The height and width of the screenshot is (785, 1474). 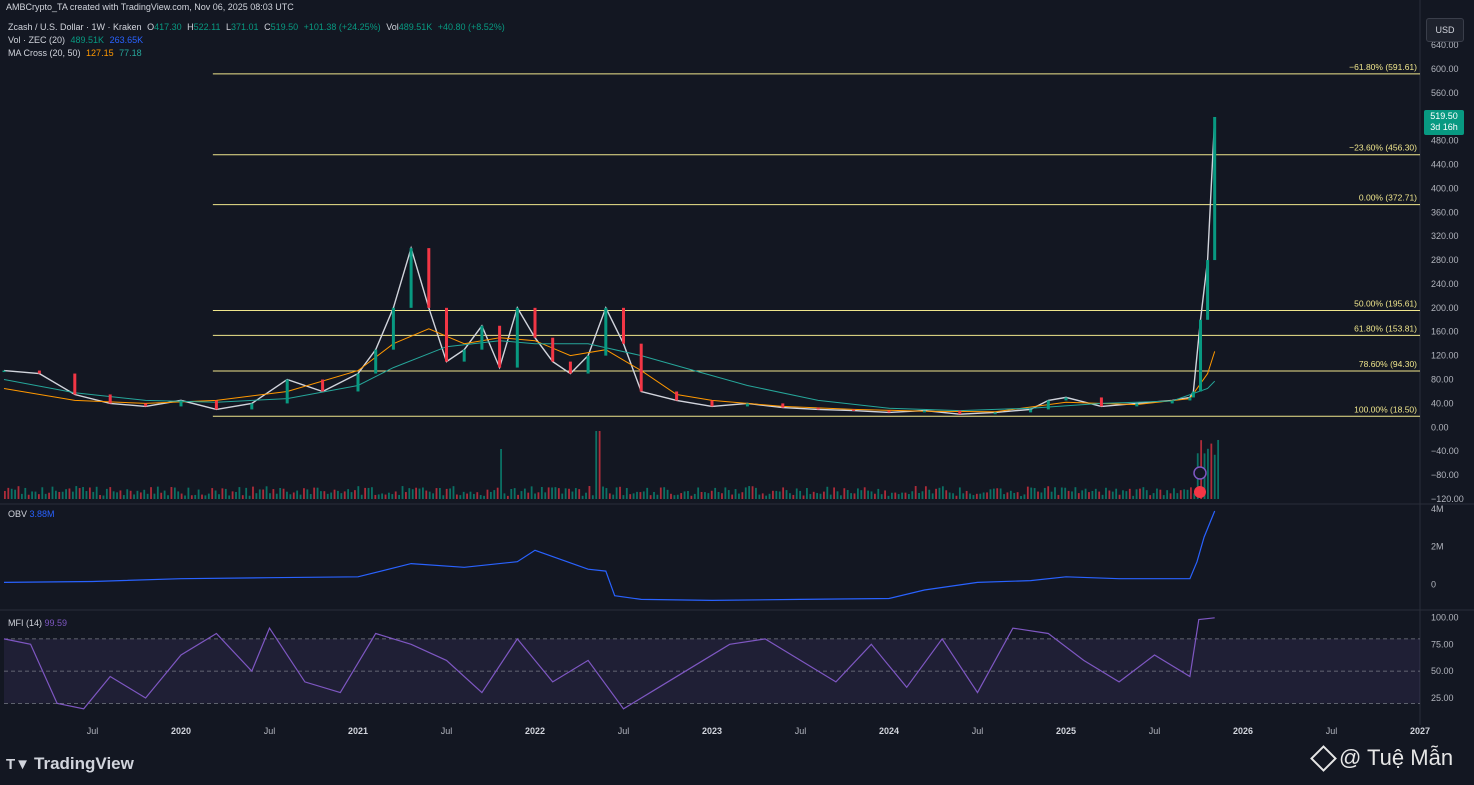 I want to click on fib-level-label: −23.60% (456.30), so click(x=1383, y=148).